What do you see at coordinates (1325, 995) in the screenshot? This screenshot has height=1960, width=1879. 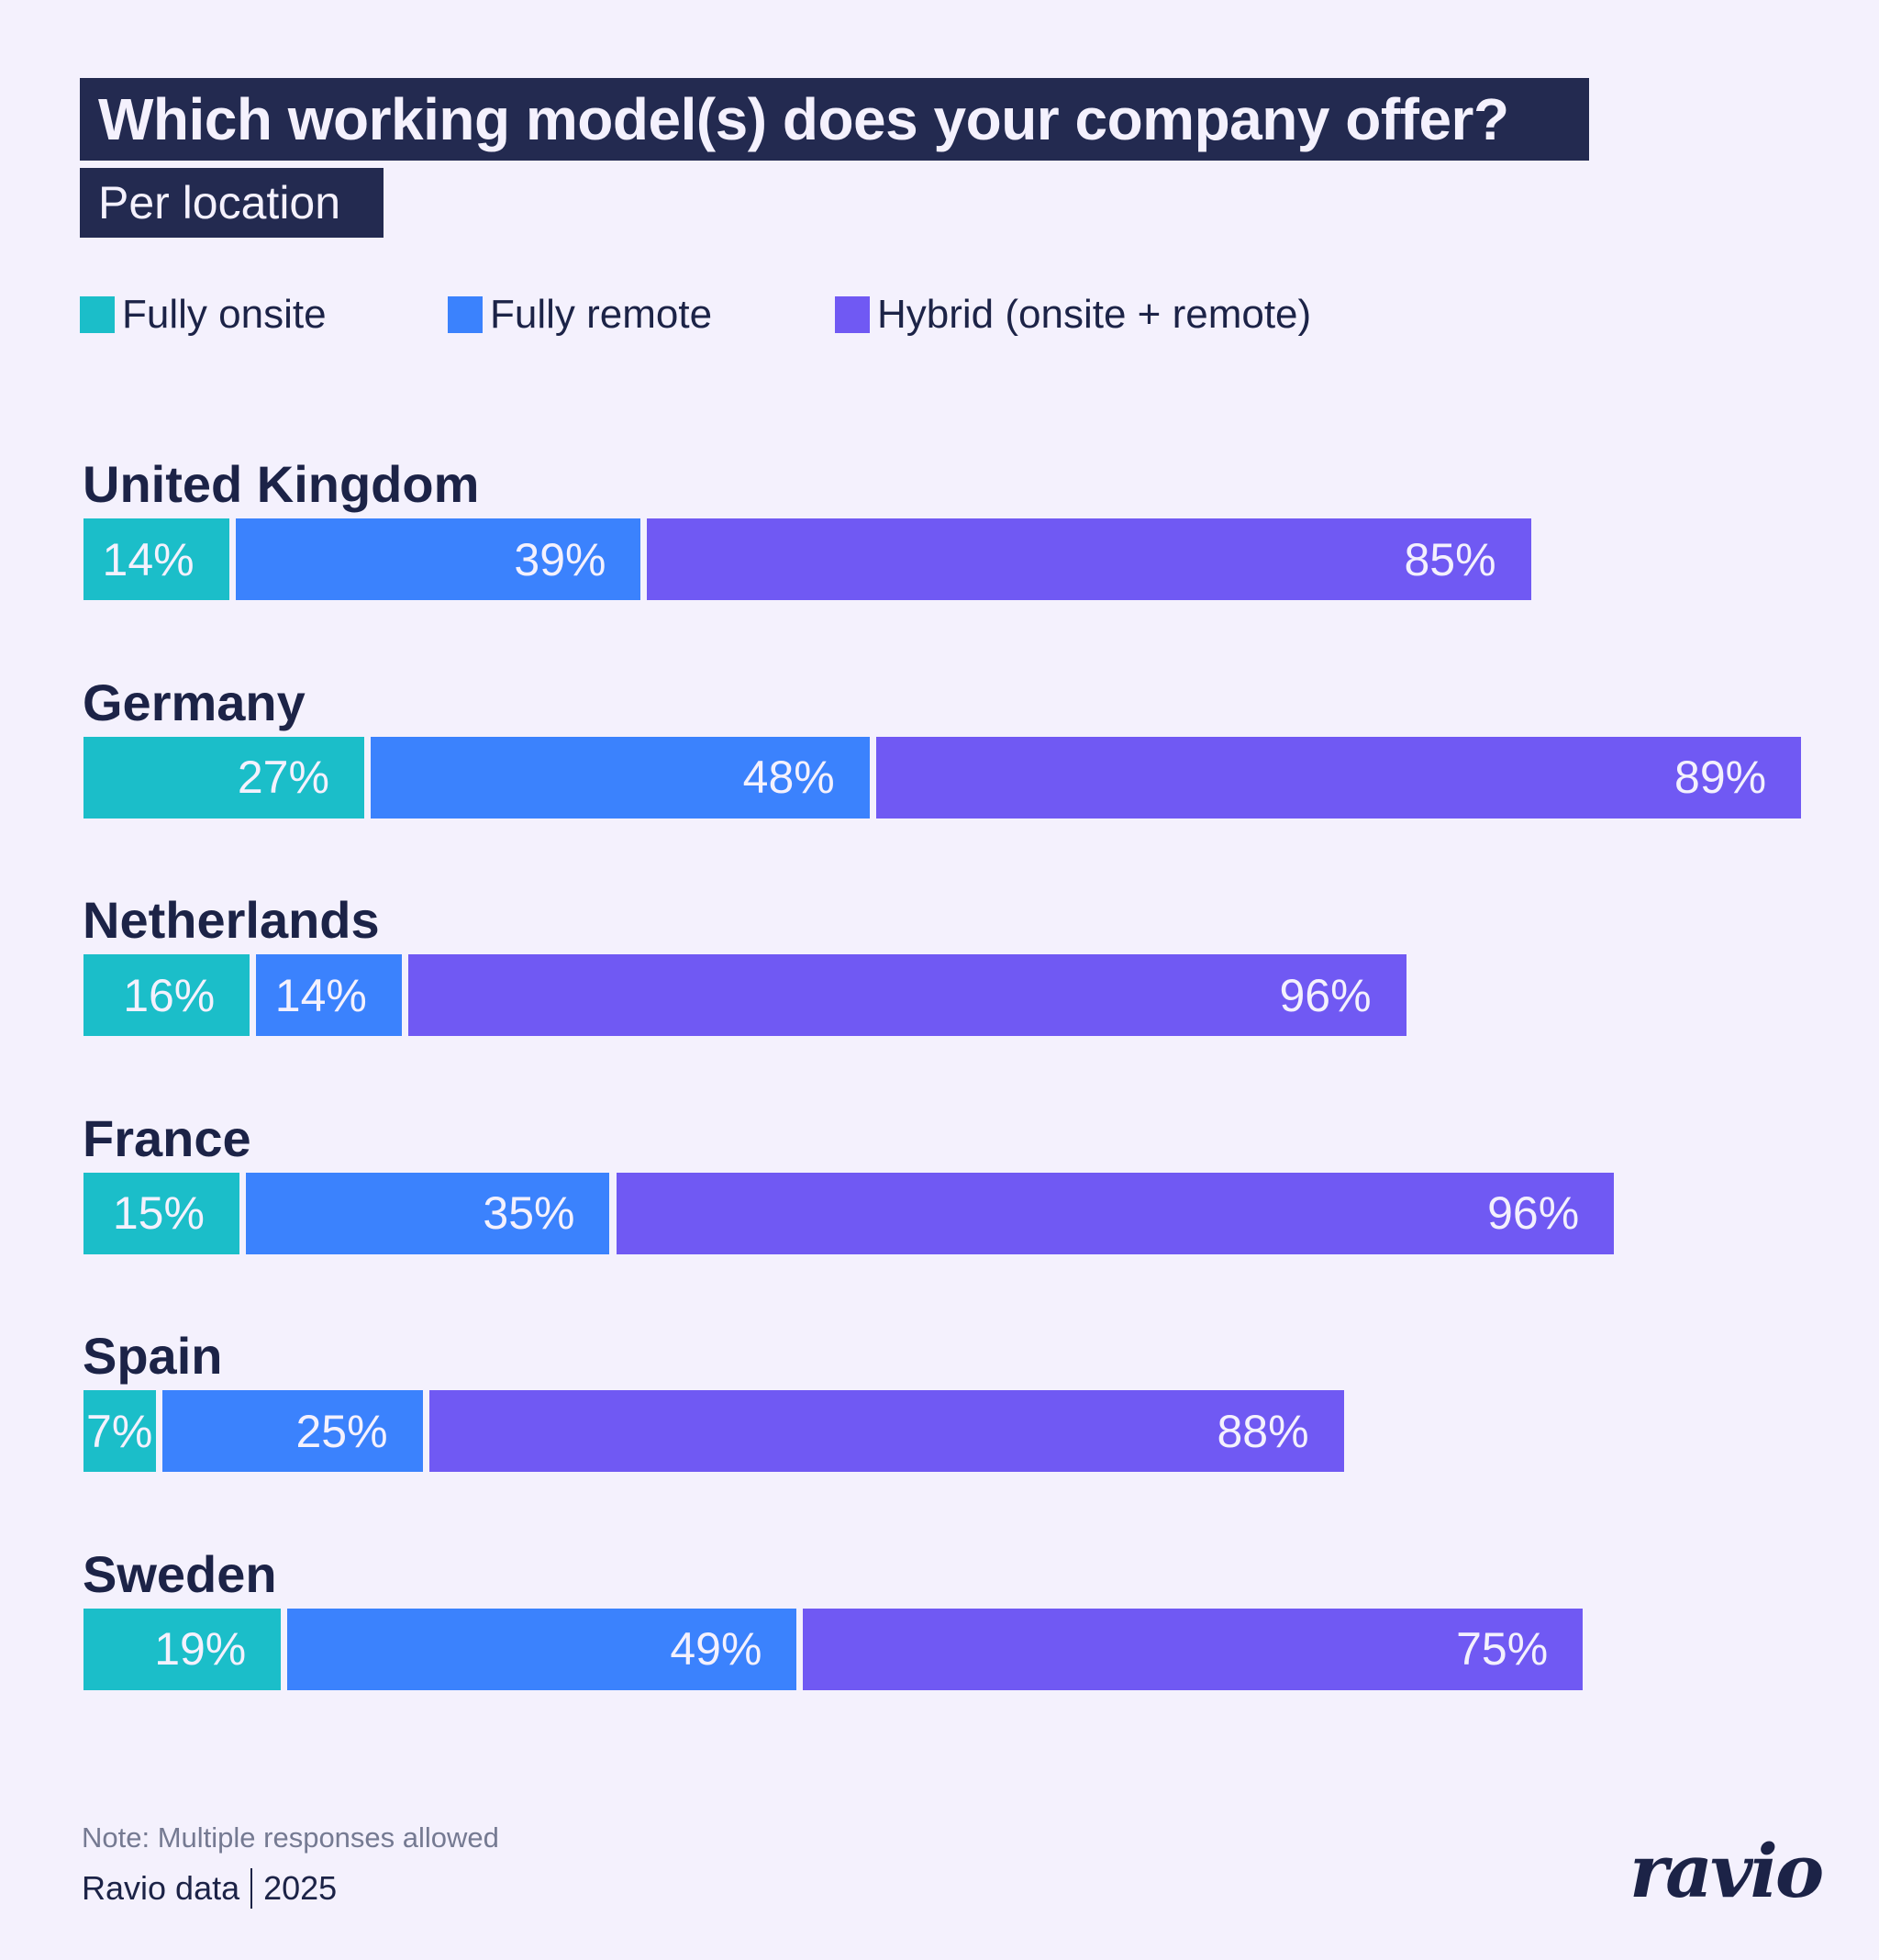 I see `data-label-netherlands-hybrid-onsite-remote: 96%` at bounding box center [1325, 995].